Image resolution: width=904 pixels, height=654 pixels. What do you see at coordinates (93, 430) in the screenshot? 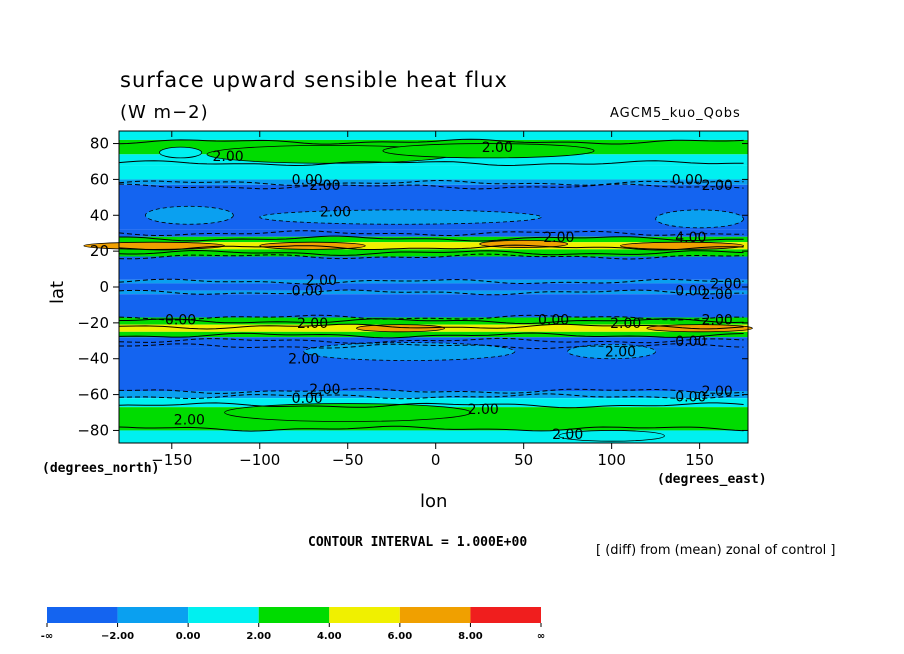
I see `y-tick-label: −80` at bounding box center [93, 430].